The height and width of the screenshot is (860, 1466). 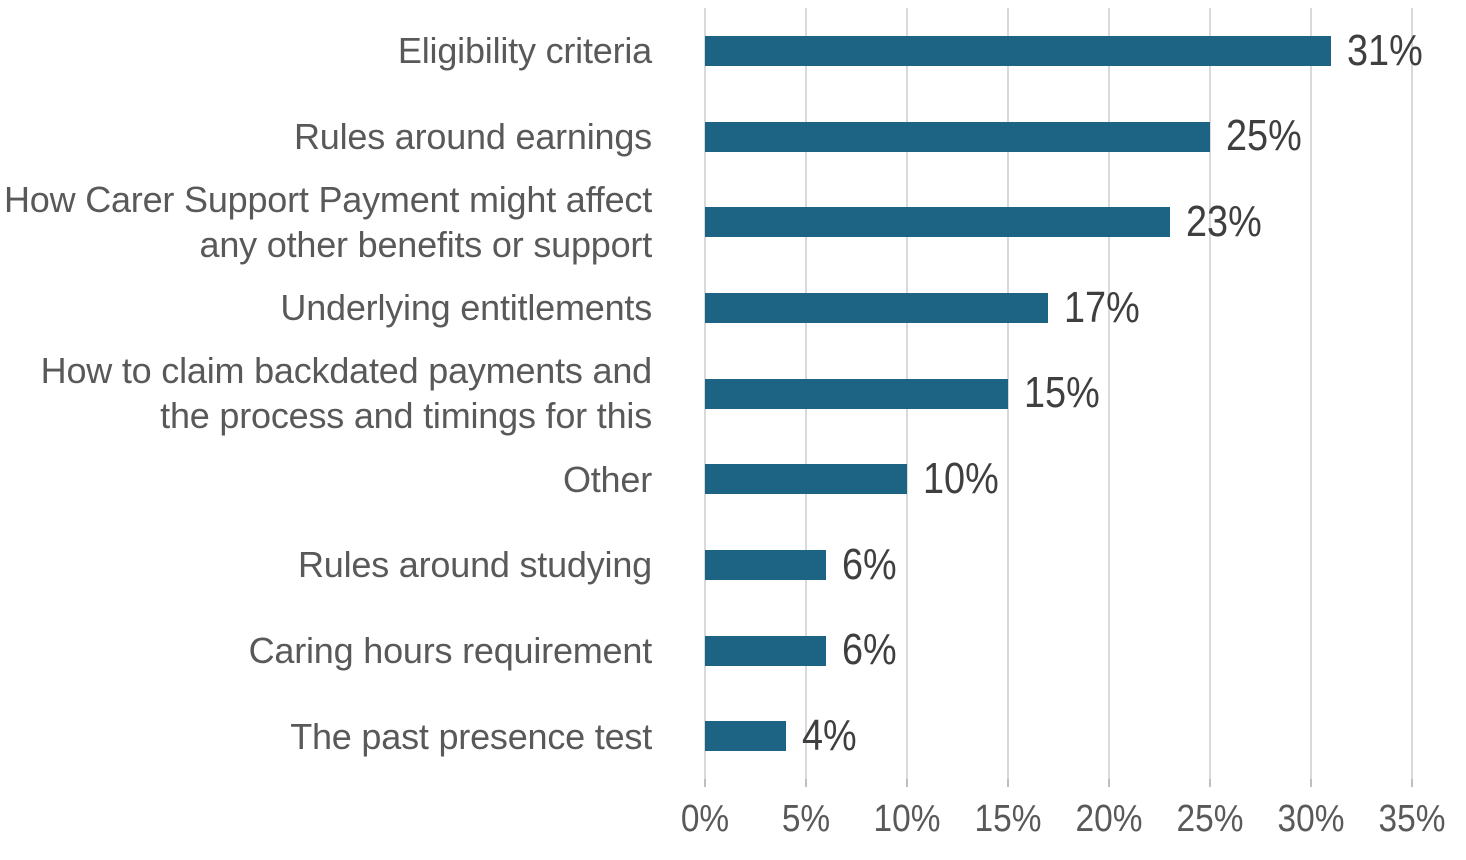 What do you see at coordinates (474, 565) in the screenshot?
I see `category-label: Rules around studying` at bounding box center [474, 565].